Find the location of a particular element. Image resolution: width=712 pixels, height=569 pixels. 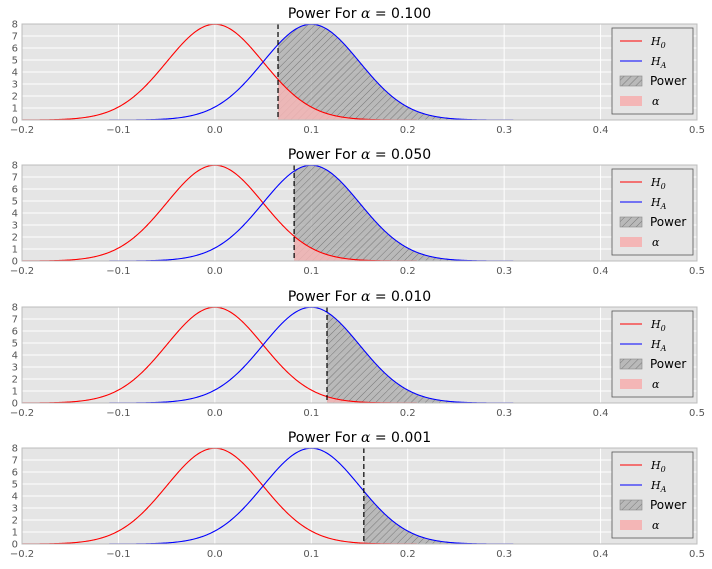

title-alpha-value: = 0.010 is located at coordinates (400, 297).